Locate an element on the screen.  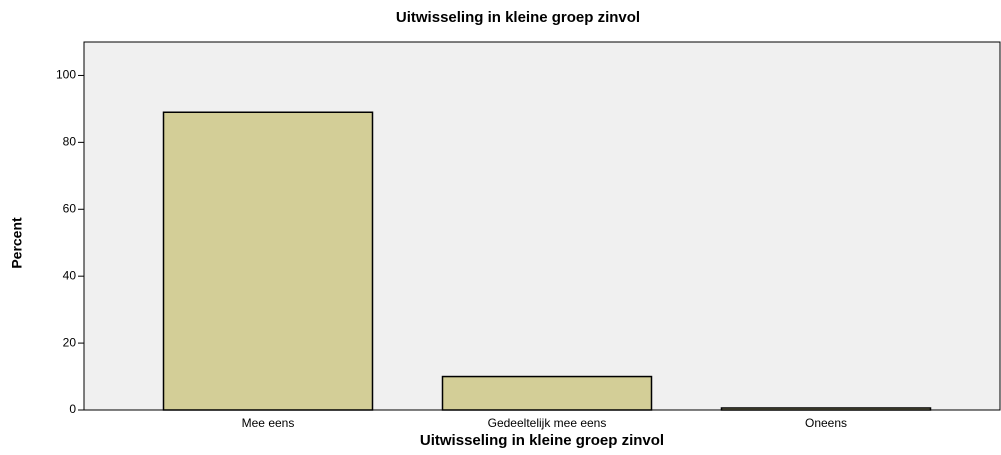
y-axis-title: Percent is located at coordinates (17, 243).